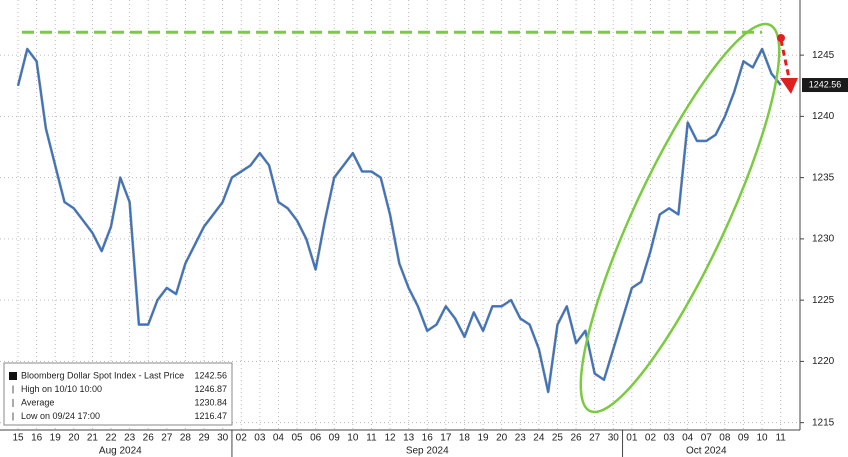 Image resolution: width=848 pixels, height=457 pixels. What do you see at coordinates (558, 438) in the screenshot?
I see `x-tick-label: 25` at bounding box center [558, 438].